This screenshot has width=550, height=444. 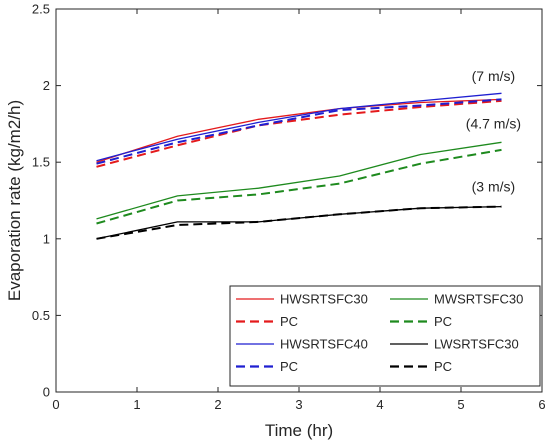 What do you see at coordinates (494, 186) in the screenshot?
I see `annotation-label: (3 m/s)` at bounding box center [494, 186].